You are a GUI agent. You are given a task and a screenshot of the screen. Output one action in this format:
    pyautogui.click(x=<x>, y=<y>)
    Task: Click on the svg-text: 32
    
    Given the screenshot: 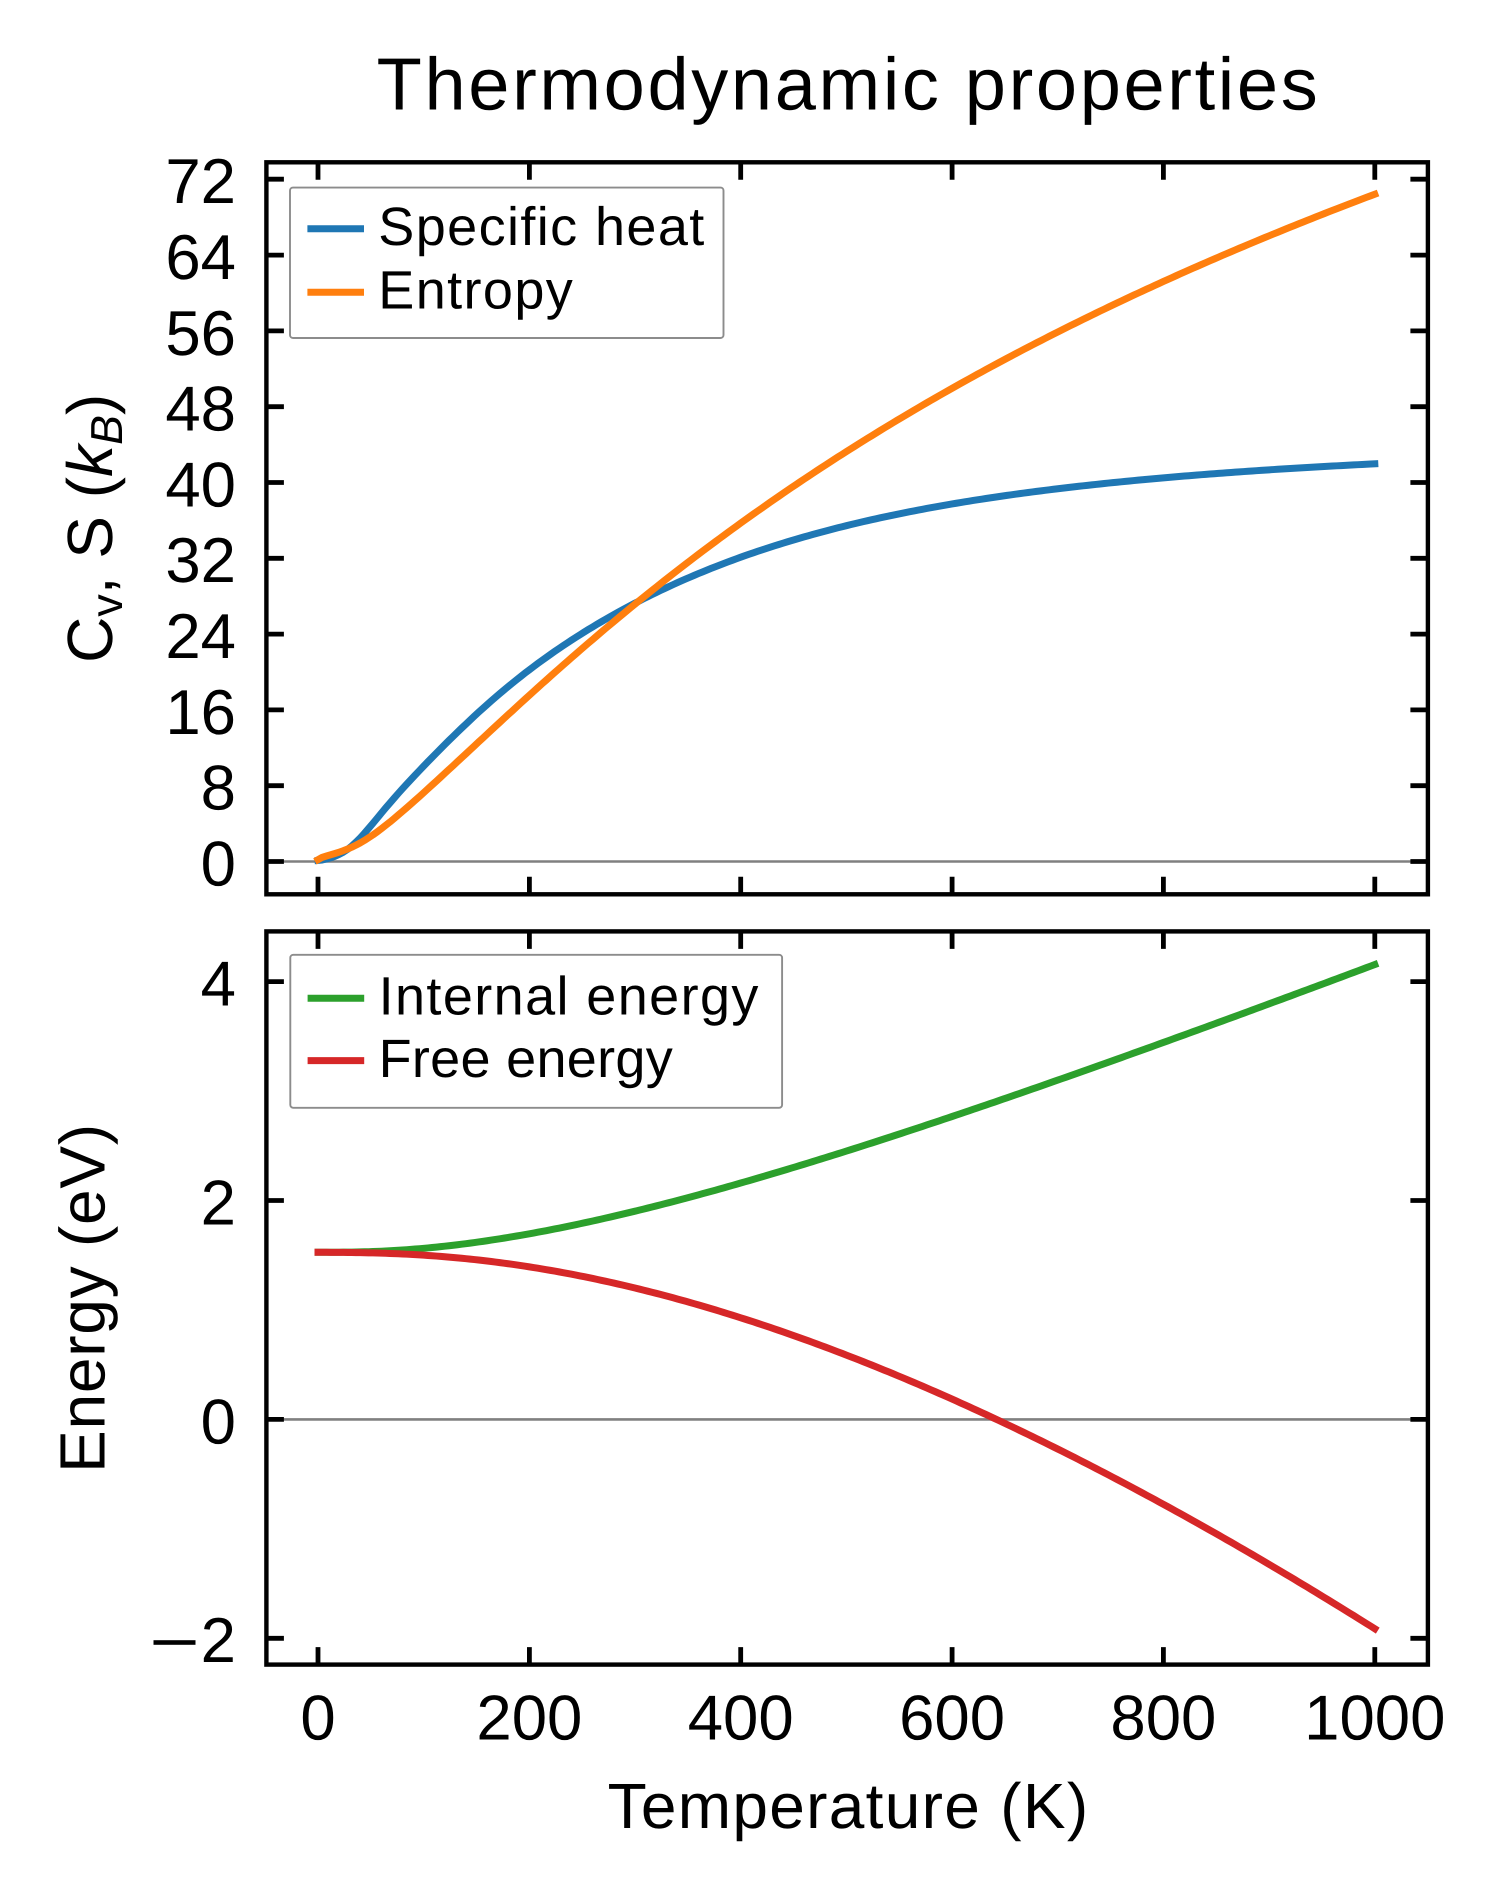 What is the action you would take?
    pyautogui.click(x=200, y=561)
    